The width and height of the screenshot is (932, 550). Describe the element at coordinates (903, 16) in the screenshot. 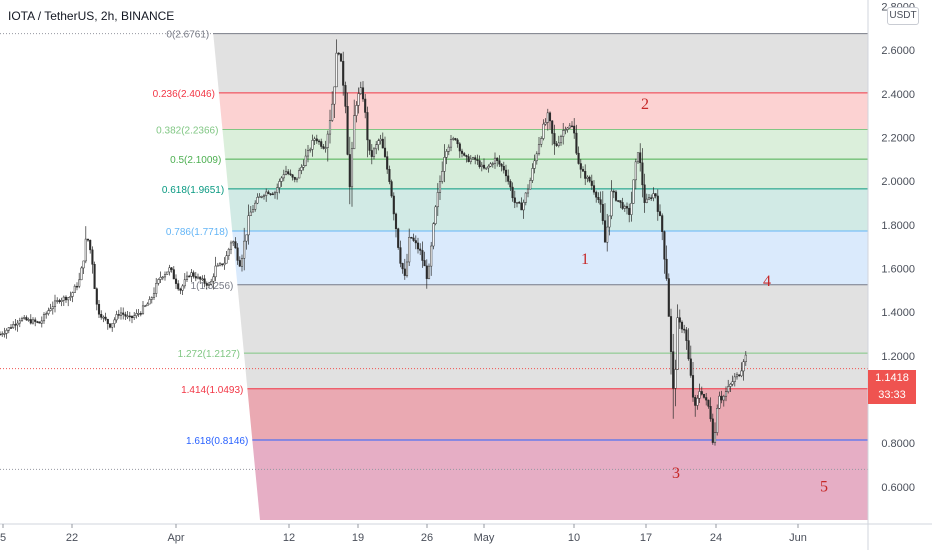

I see `currency-button: USDT` at that location.